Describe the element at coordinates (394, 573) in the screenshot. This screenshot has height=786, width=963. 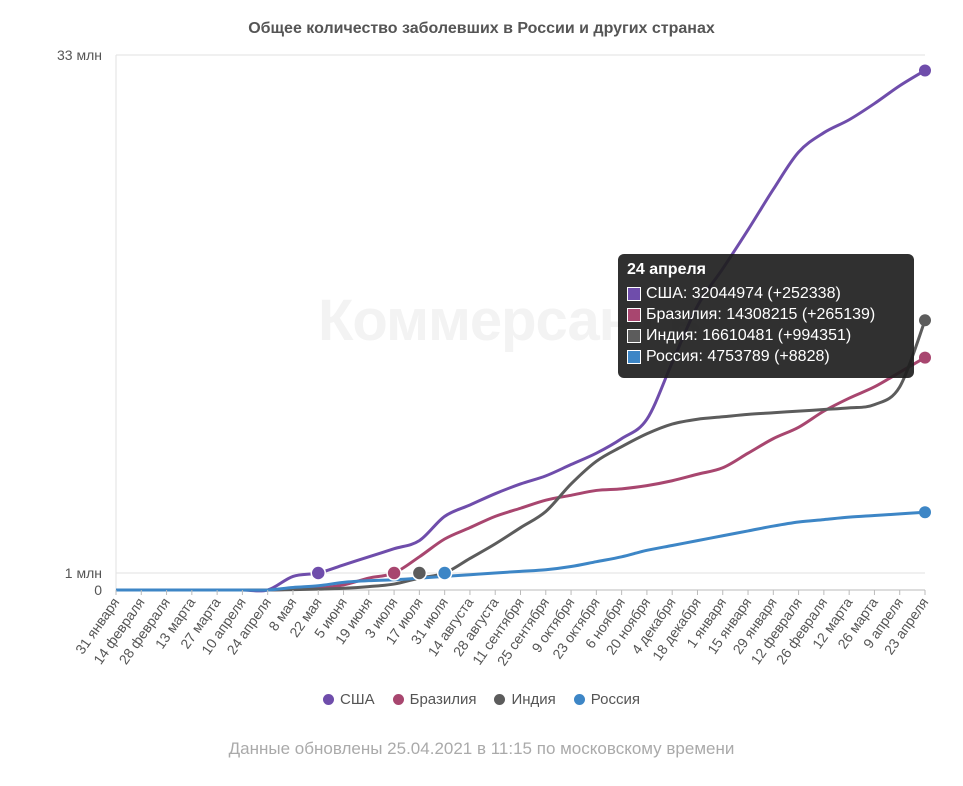
I see `million-marker-Бразилия` at that location.